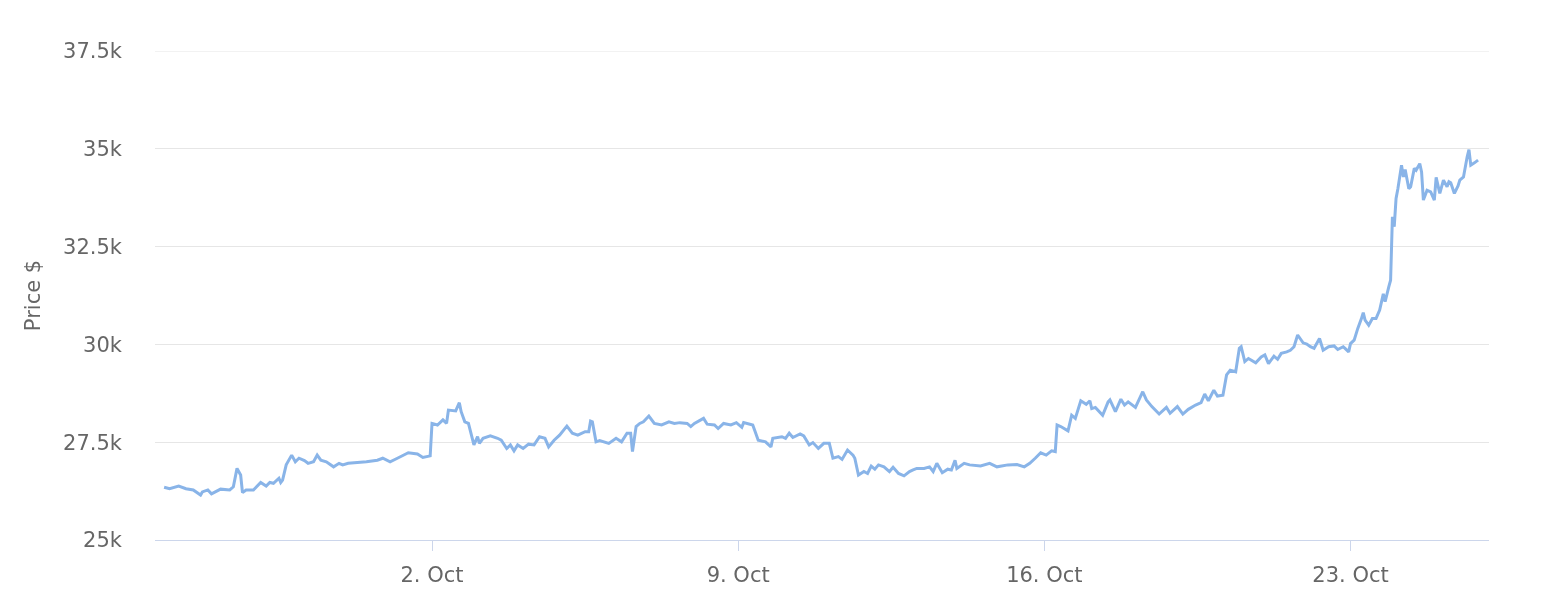 The height and width of the screenshot is (615, 1565). I want to click on y-tick-label: 30k, so click(103, 344).